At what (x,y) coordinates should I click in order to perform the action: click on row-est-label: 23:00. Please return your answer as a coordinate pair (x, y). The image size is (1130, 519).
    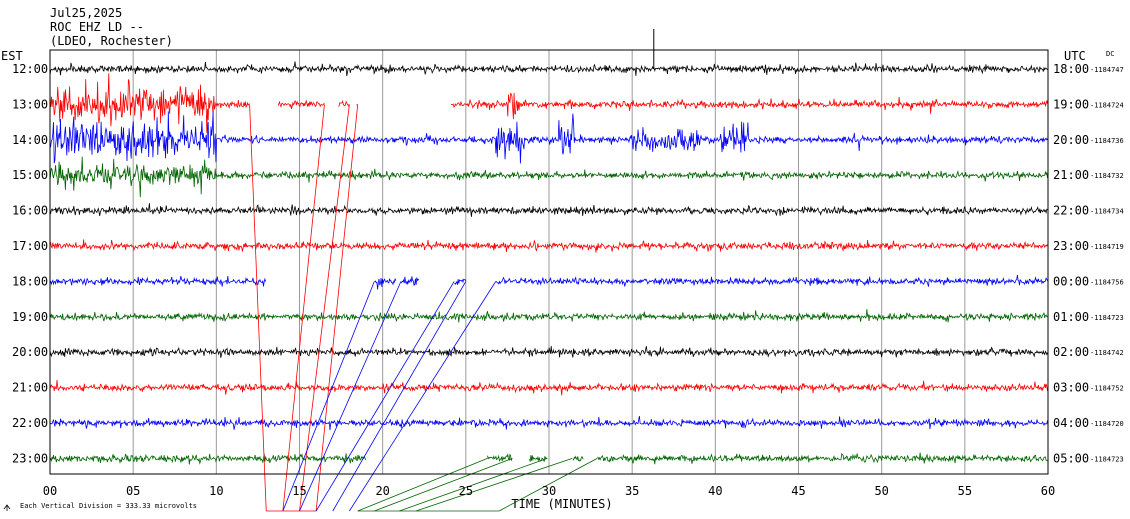
    Looking at the image, I should click on (30, 458).